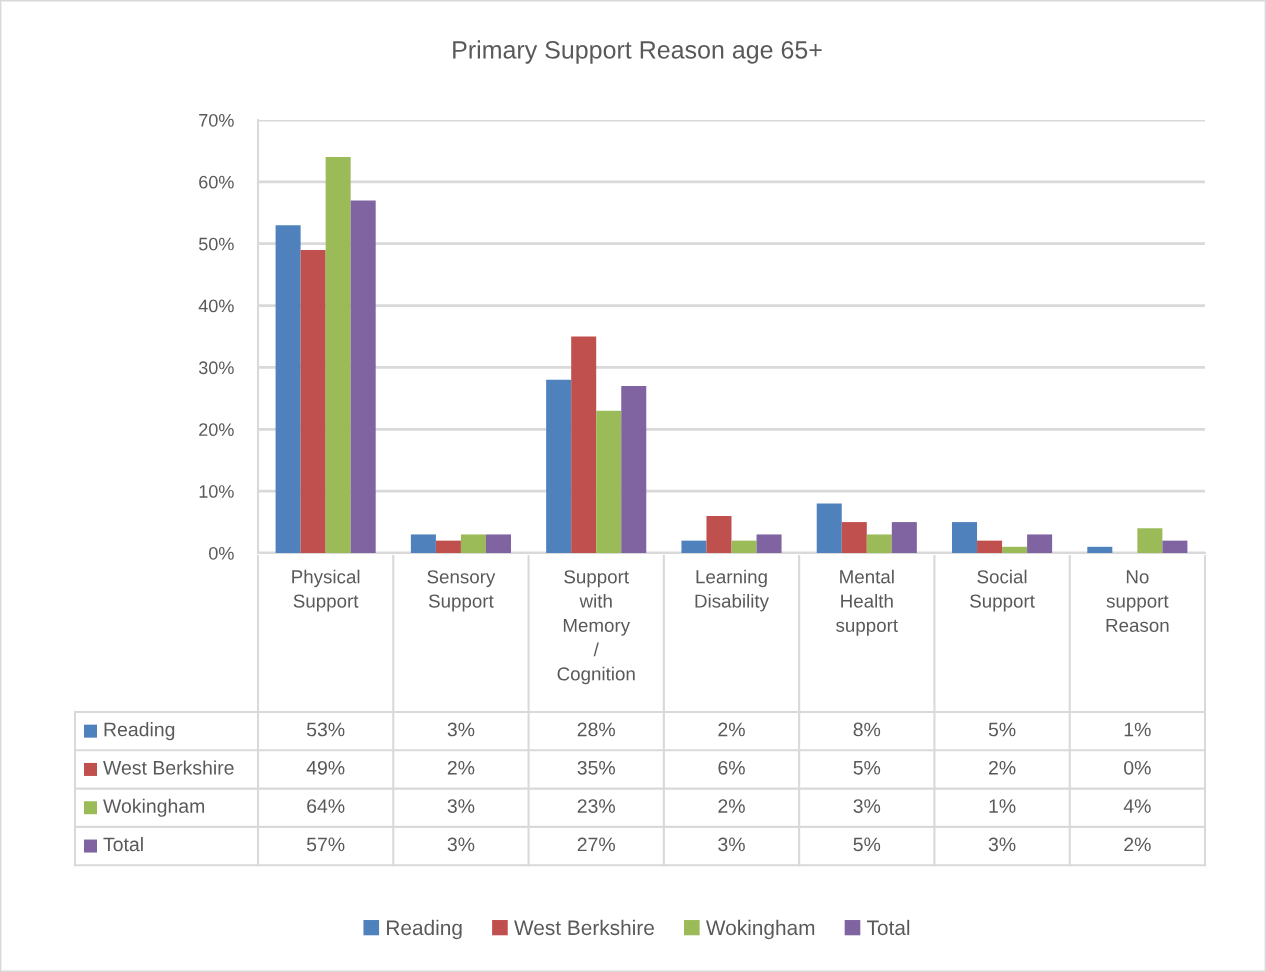 The width and height of the screenshot is (1266, 972). Describe the element at coordinates (1137, 767) in the screenshot. I see `data-label: 0%` at that location.